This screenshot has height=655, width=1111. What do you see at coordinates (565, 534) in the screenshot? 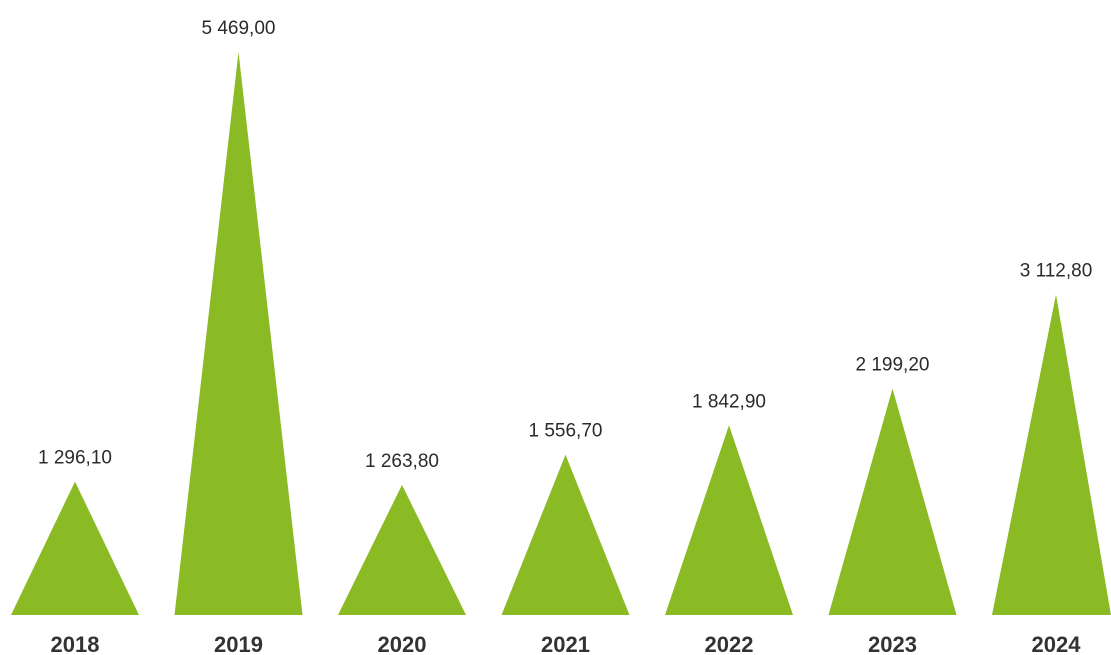
I see `bar-2021` at bounding box center [565, 534].